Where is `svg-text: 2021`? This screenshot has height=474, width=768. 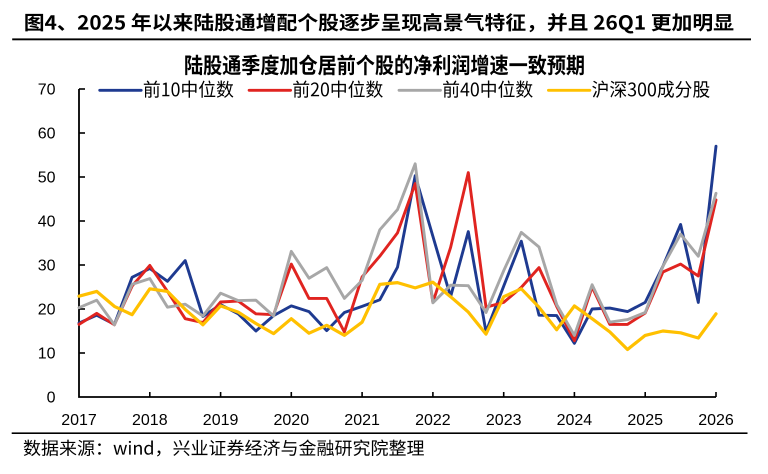
svg-text: 2021 is located at coordinates (362, 420).